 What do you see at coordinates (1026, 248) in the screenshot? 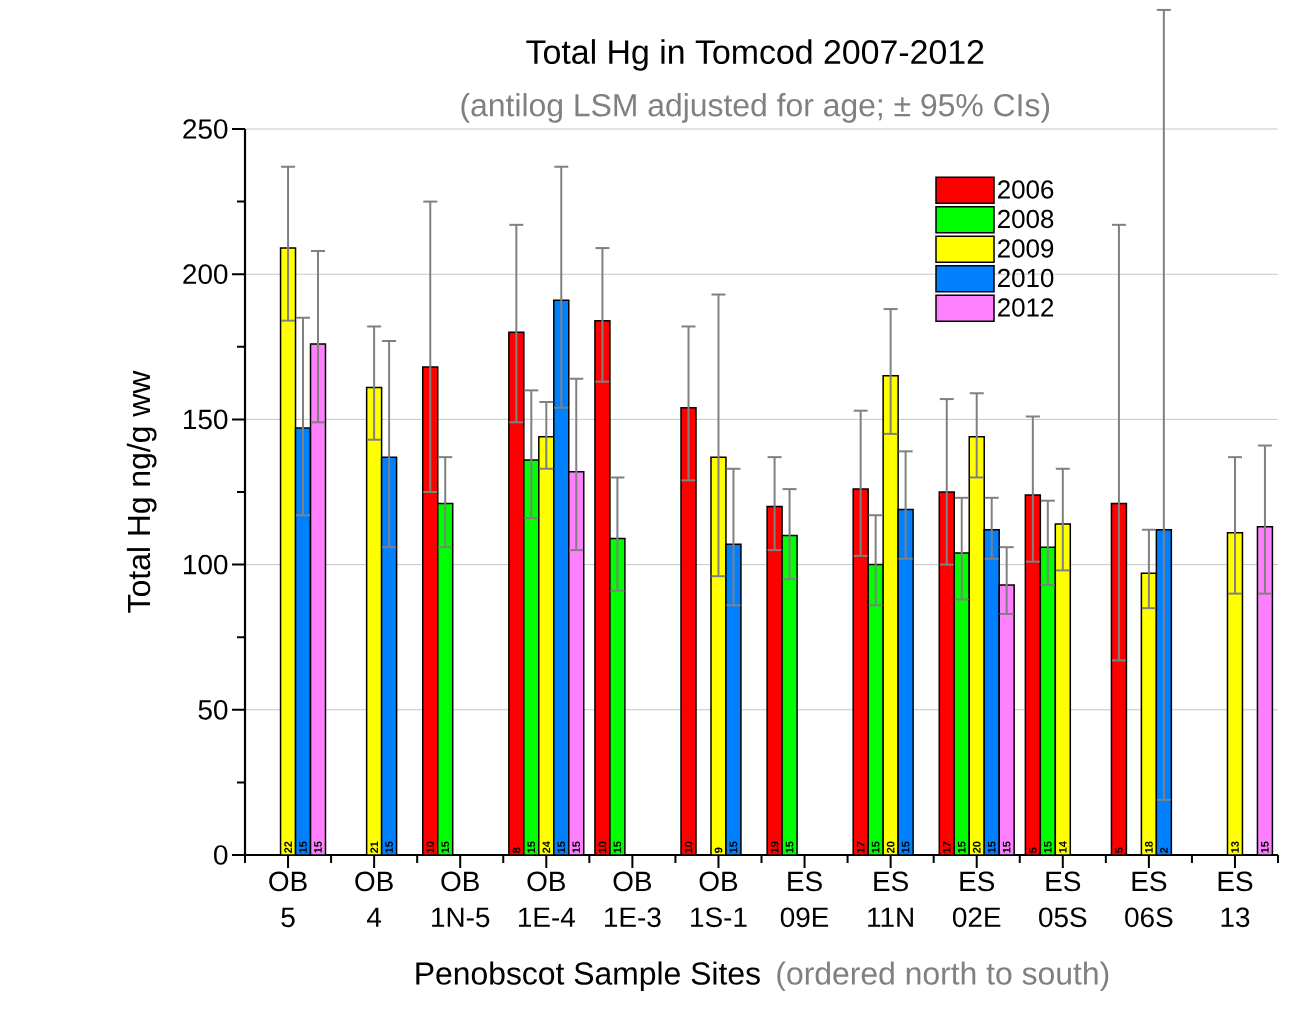
I see `legend-label: 2009` at bounding box center [1026, 248].